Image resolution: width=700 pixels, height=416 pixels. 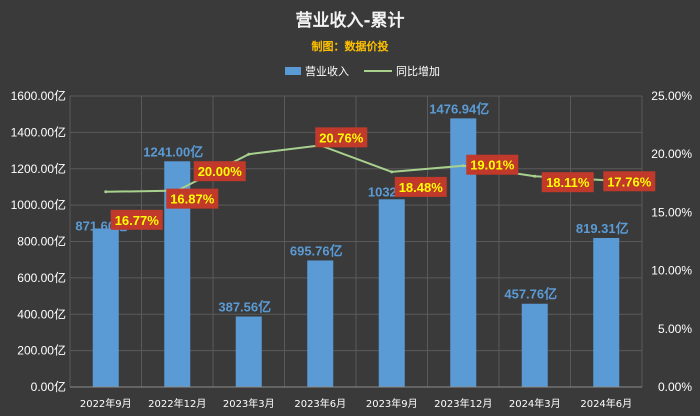 What do you see at coordinates (320, 403) in the screenshot?
I see `x-tick: 2023年6月` at bounding box center [320, 403].